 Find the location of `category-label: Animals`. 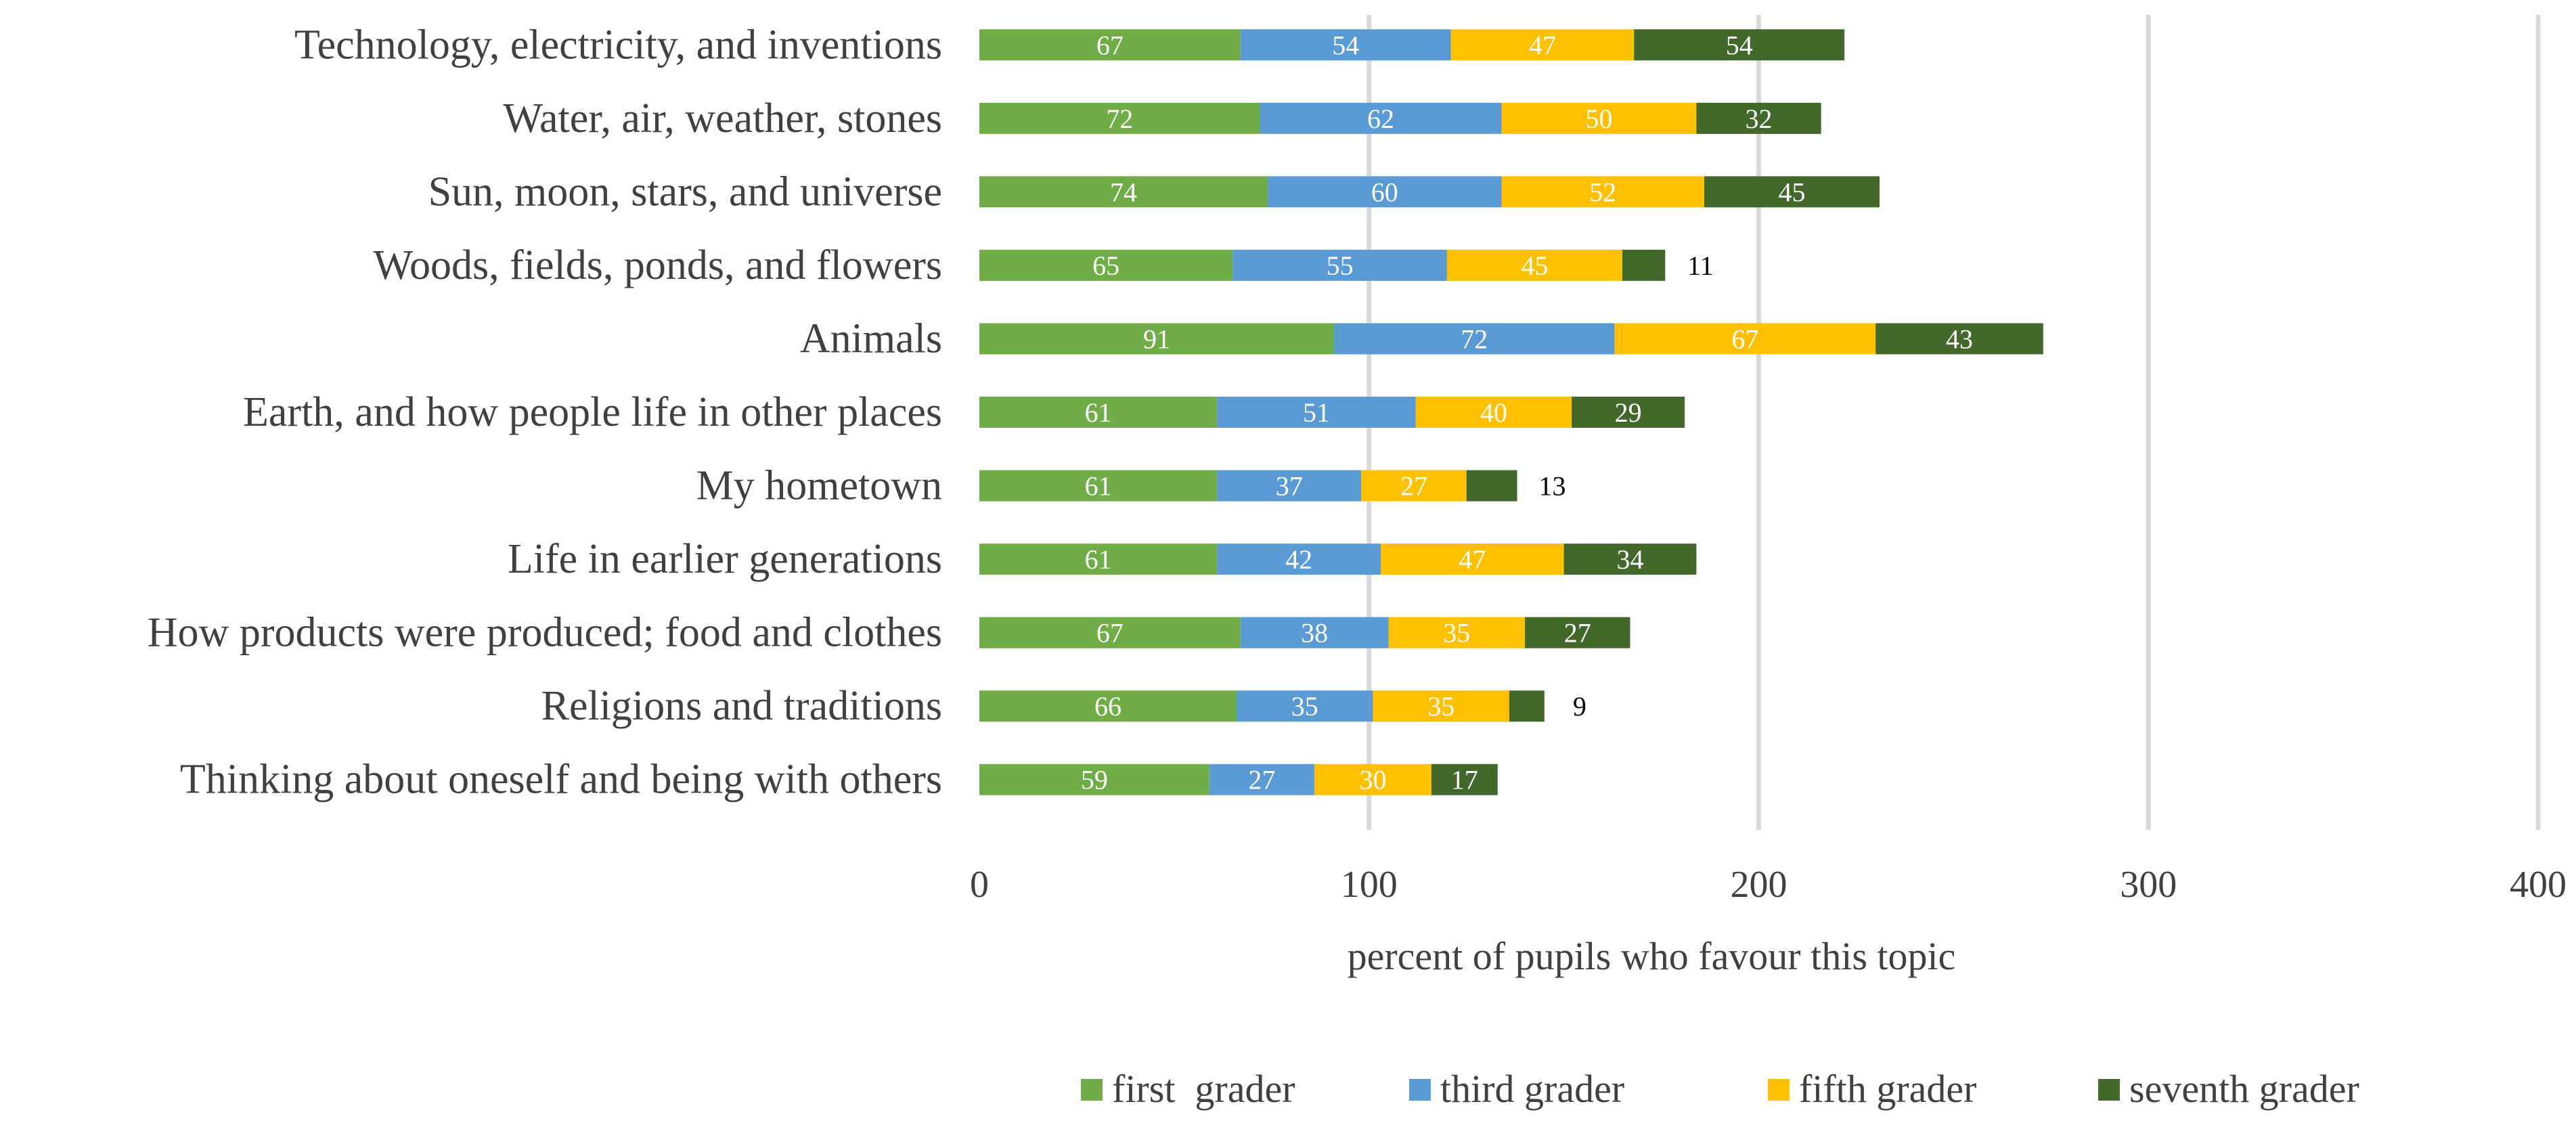

category-label: Animals is located at coordinates (871, 338).